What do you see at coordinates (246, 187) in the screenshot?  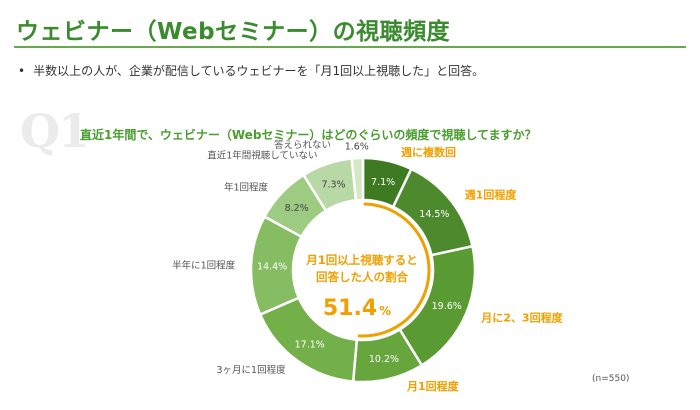 I see `slice-category-label-6: 年1回程度` at bounding box center [246, 187].